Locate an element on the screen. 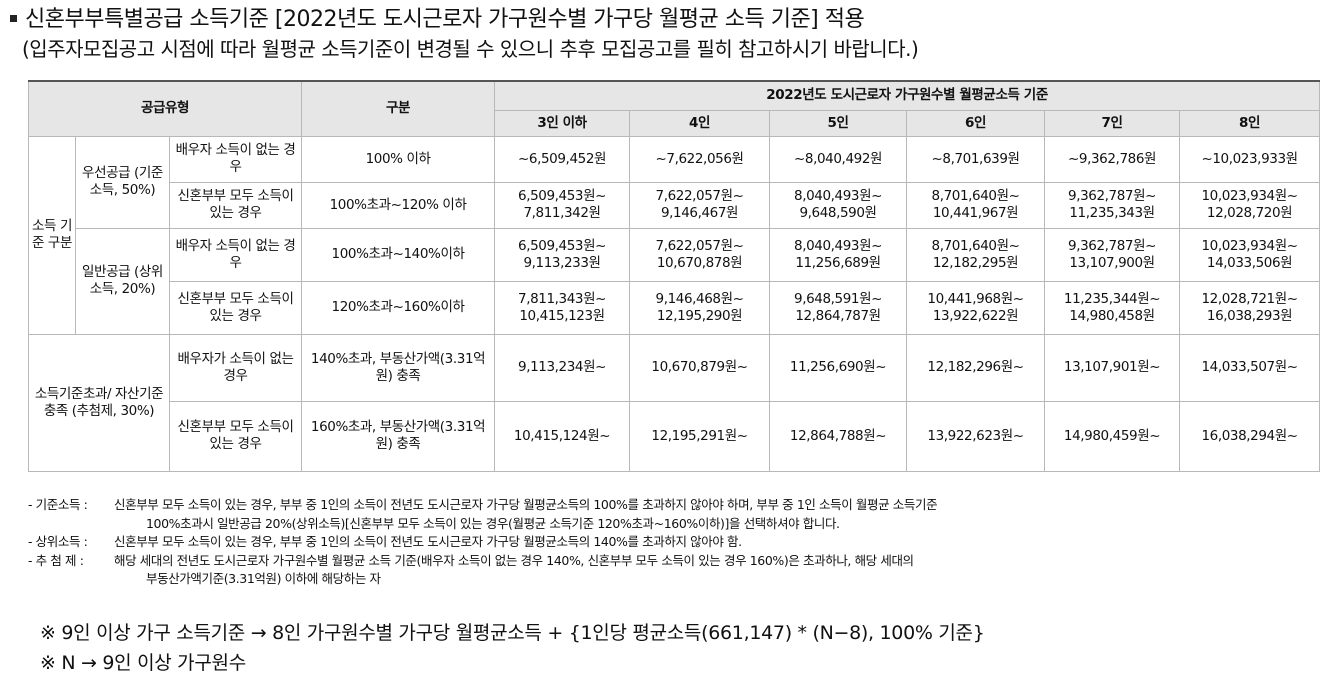  household-size-header: 8인 is located at coordinates (1250, 123).